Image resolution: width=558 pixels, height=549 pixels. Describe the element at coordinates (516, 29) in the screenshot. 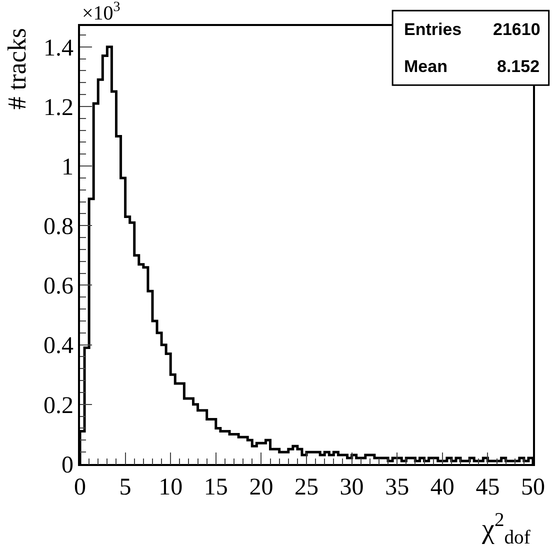

I see `annotation: 21610` at that location.